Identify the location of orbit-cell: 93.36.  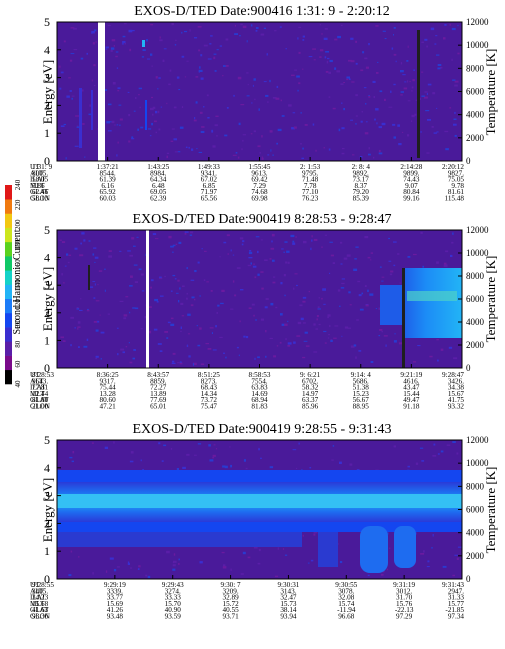
(40, 617).